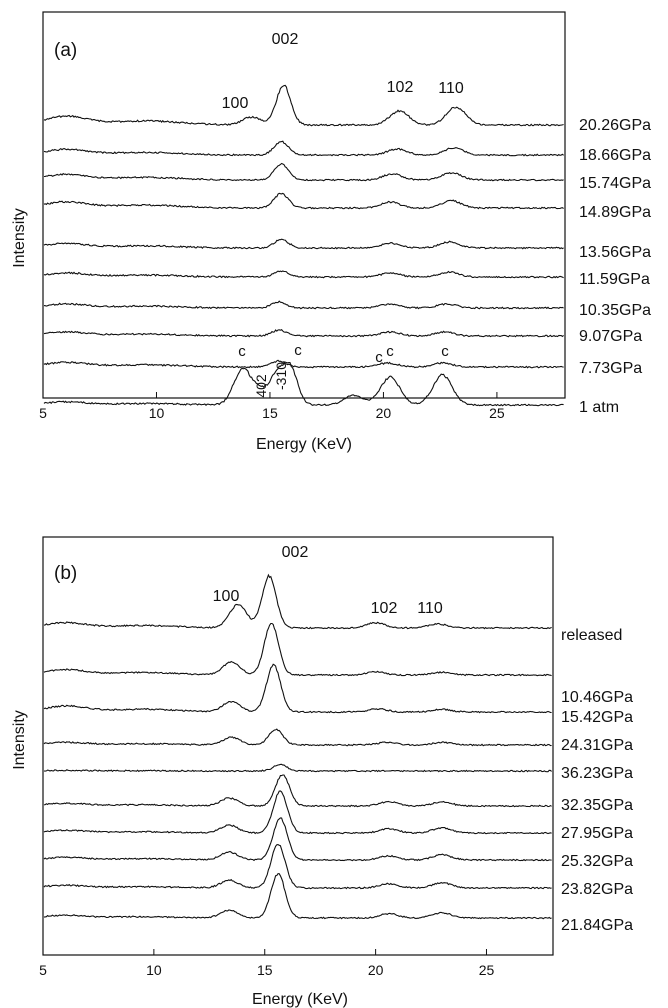  What do you see at coordinates (376, 970) in the screenshot?
I see `panel-b-x-tick-label: 20` at bounding box center [376, 970].